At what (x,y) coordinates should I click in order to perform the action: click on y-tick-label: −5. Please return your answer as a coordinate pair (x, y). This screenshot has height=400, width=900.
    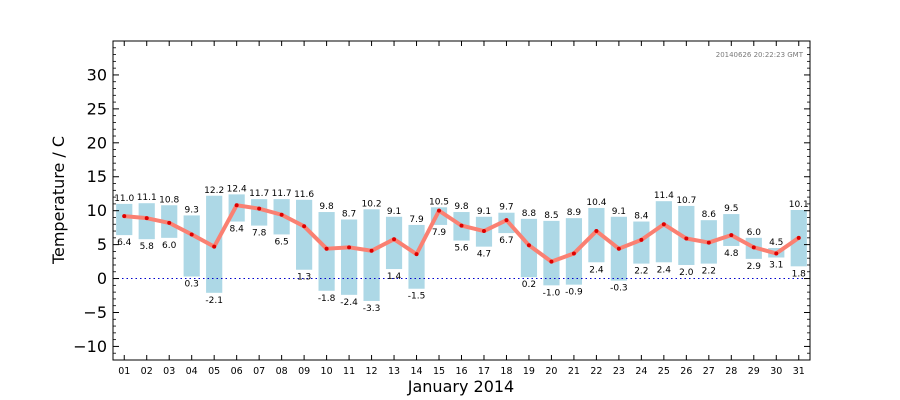
    Looking at the image, I should click on (95, 312).